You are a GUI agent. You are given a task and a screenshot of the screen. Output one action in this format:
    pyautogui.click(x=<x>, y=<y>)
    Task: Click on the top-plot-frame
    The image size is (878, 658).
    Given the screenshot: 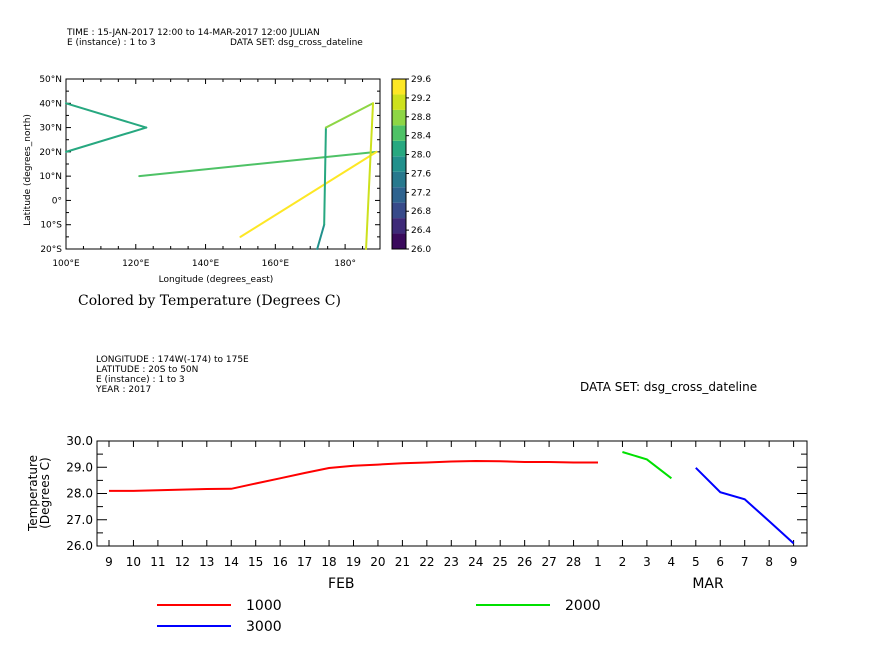 What is the action you would take?
    pyautogui.click(x=223, y=164)
    